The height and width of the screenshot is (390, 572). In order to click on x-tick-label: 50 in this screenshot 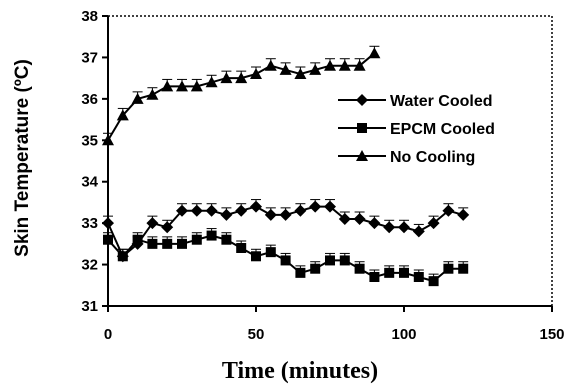, I will do `click(256, 334)`.